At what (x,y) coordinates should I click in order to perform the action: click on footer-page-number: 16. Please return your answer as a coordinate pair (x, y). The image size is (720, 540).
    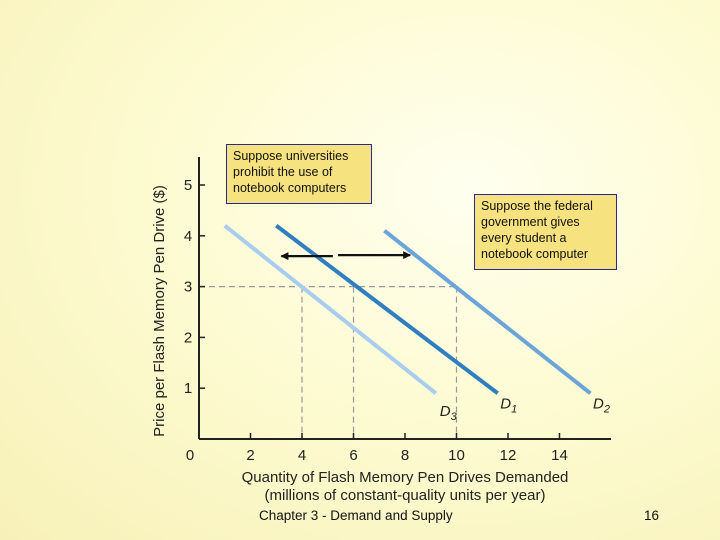
    Looking at the image, I should click on (652, 515).